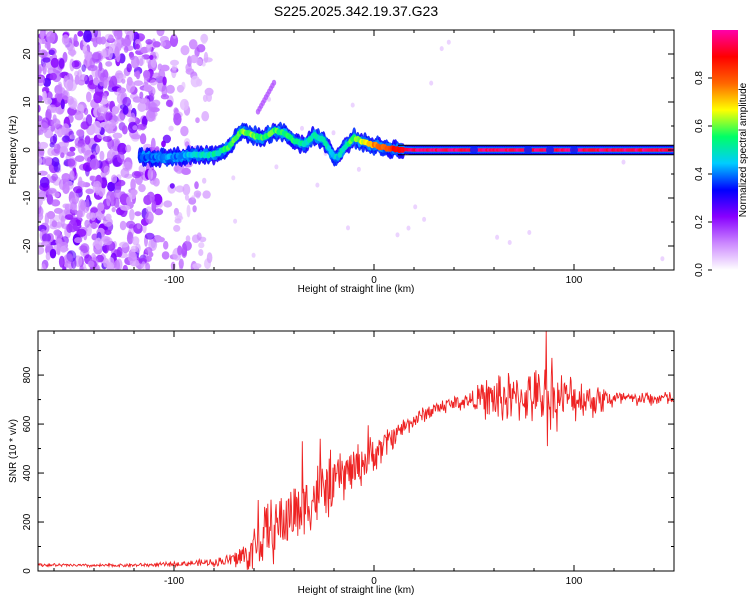 The width and height of the screenshot is (750, 600). I want to click on x-tick-label: 100, so click(574, 280).